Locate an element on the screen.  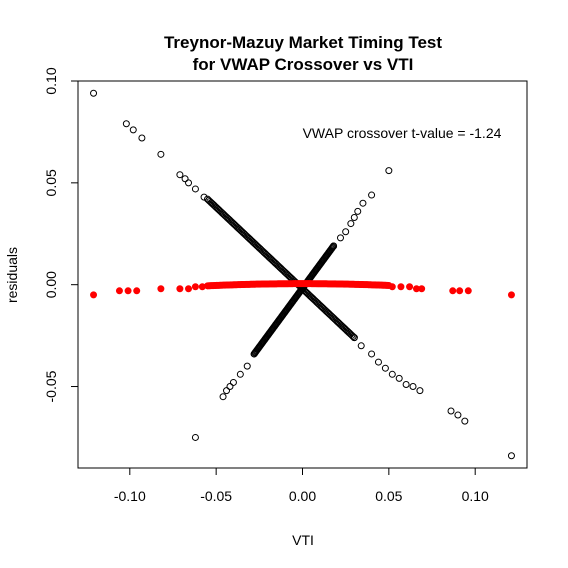
x-tick-label: -0.05 is located at coordinates (216, 496).